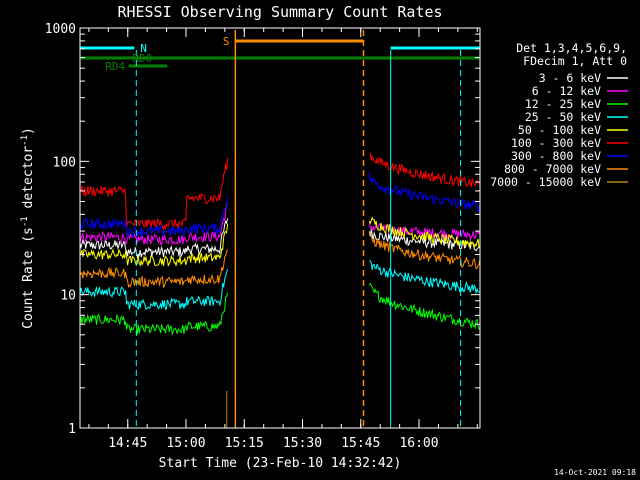 The image size is (640, 480). What do you see at coordinates (72, 429) in the screenshot?
I see `y-tick-label: 1` at bounding box center [72, 429].